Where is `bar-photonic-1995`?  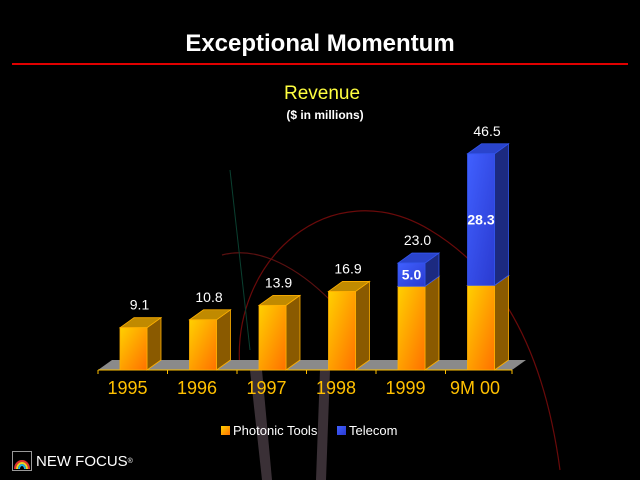 bar-photonic-1995 is located at coordinates (140, 343).